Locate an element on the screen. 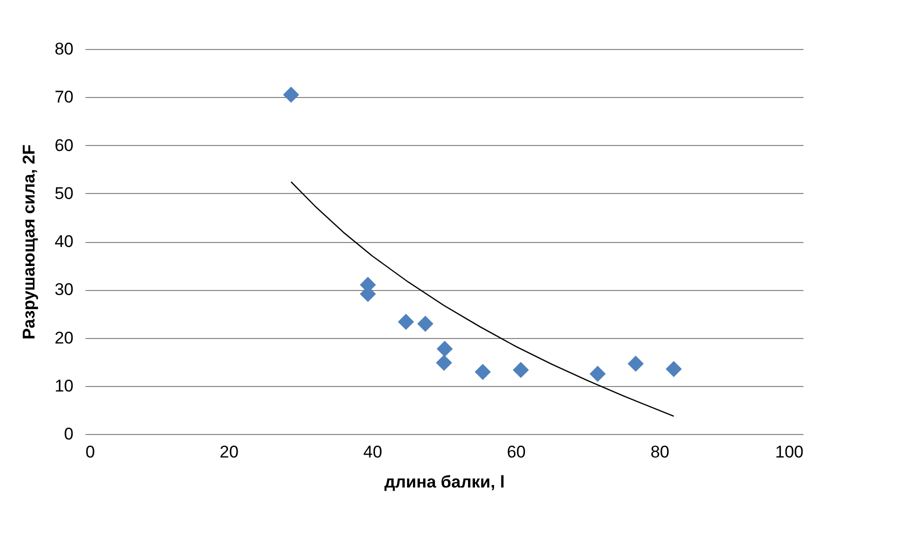 The image size is (924, 544). y-axis-title: Разрушающая сила, 2F is located at coordinates (29, 242).